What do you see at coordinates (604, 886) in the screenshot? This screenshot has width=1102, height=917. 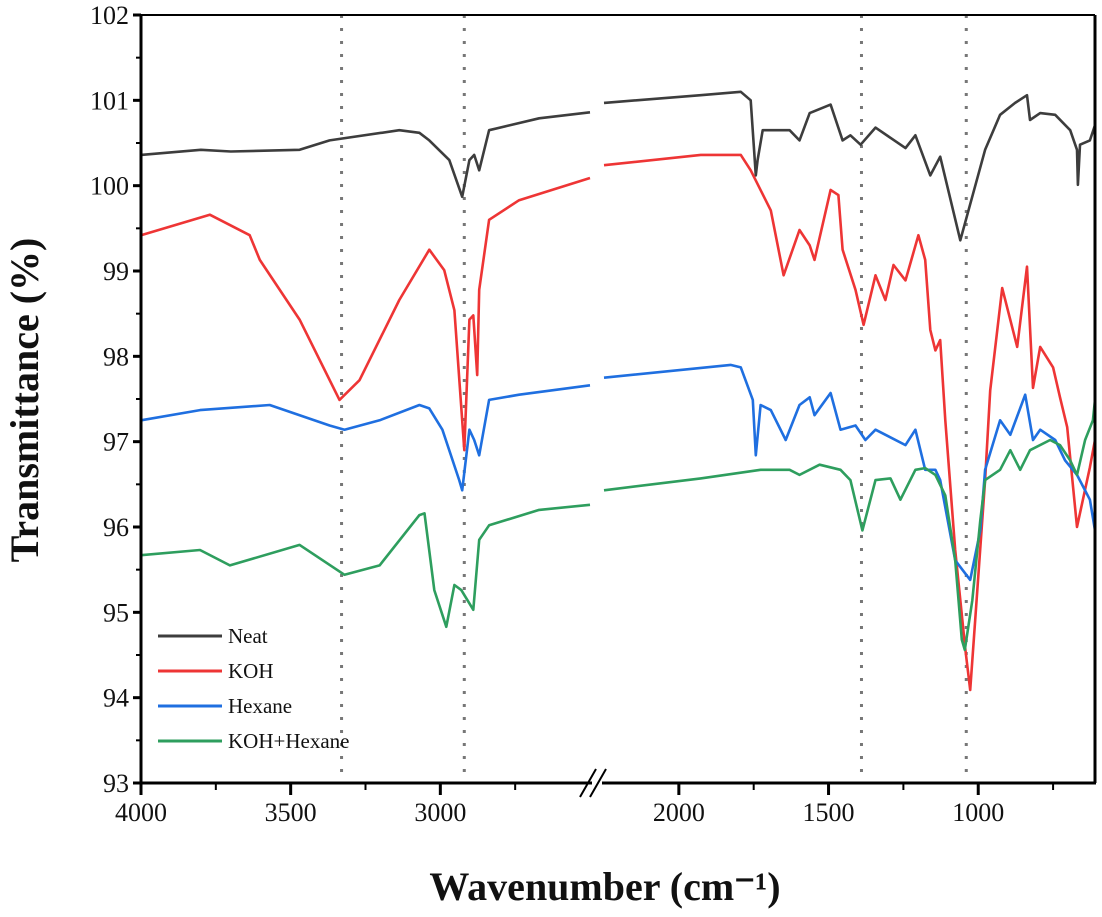 I see `x-axis-title: Wavenumber (cm⁻¹)` at bounding box center [604, 886].